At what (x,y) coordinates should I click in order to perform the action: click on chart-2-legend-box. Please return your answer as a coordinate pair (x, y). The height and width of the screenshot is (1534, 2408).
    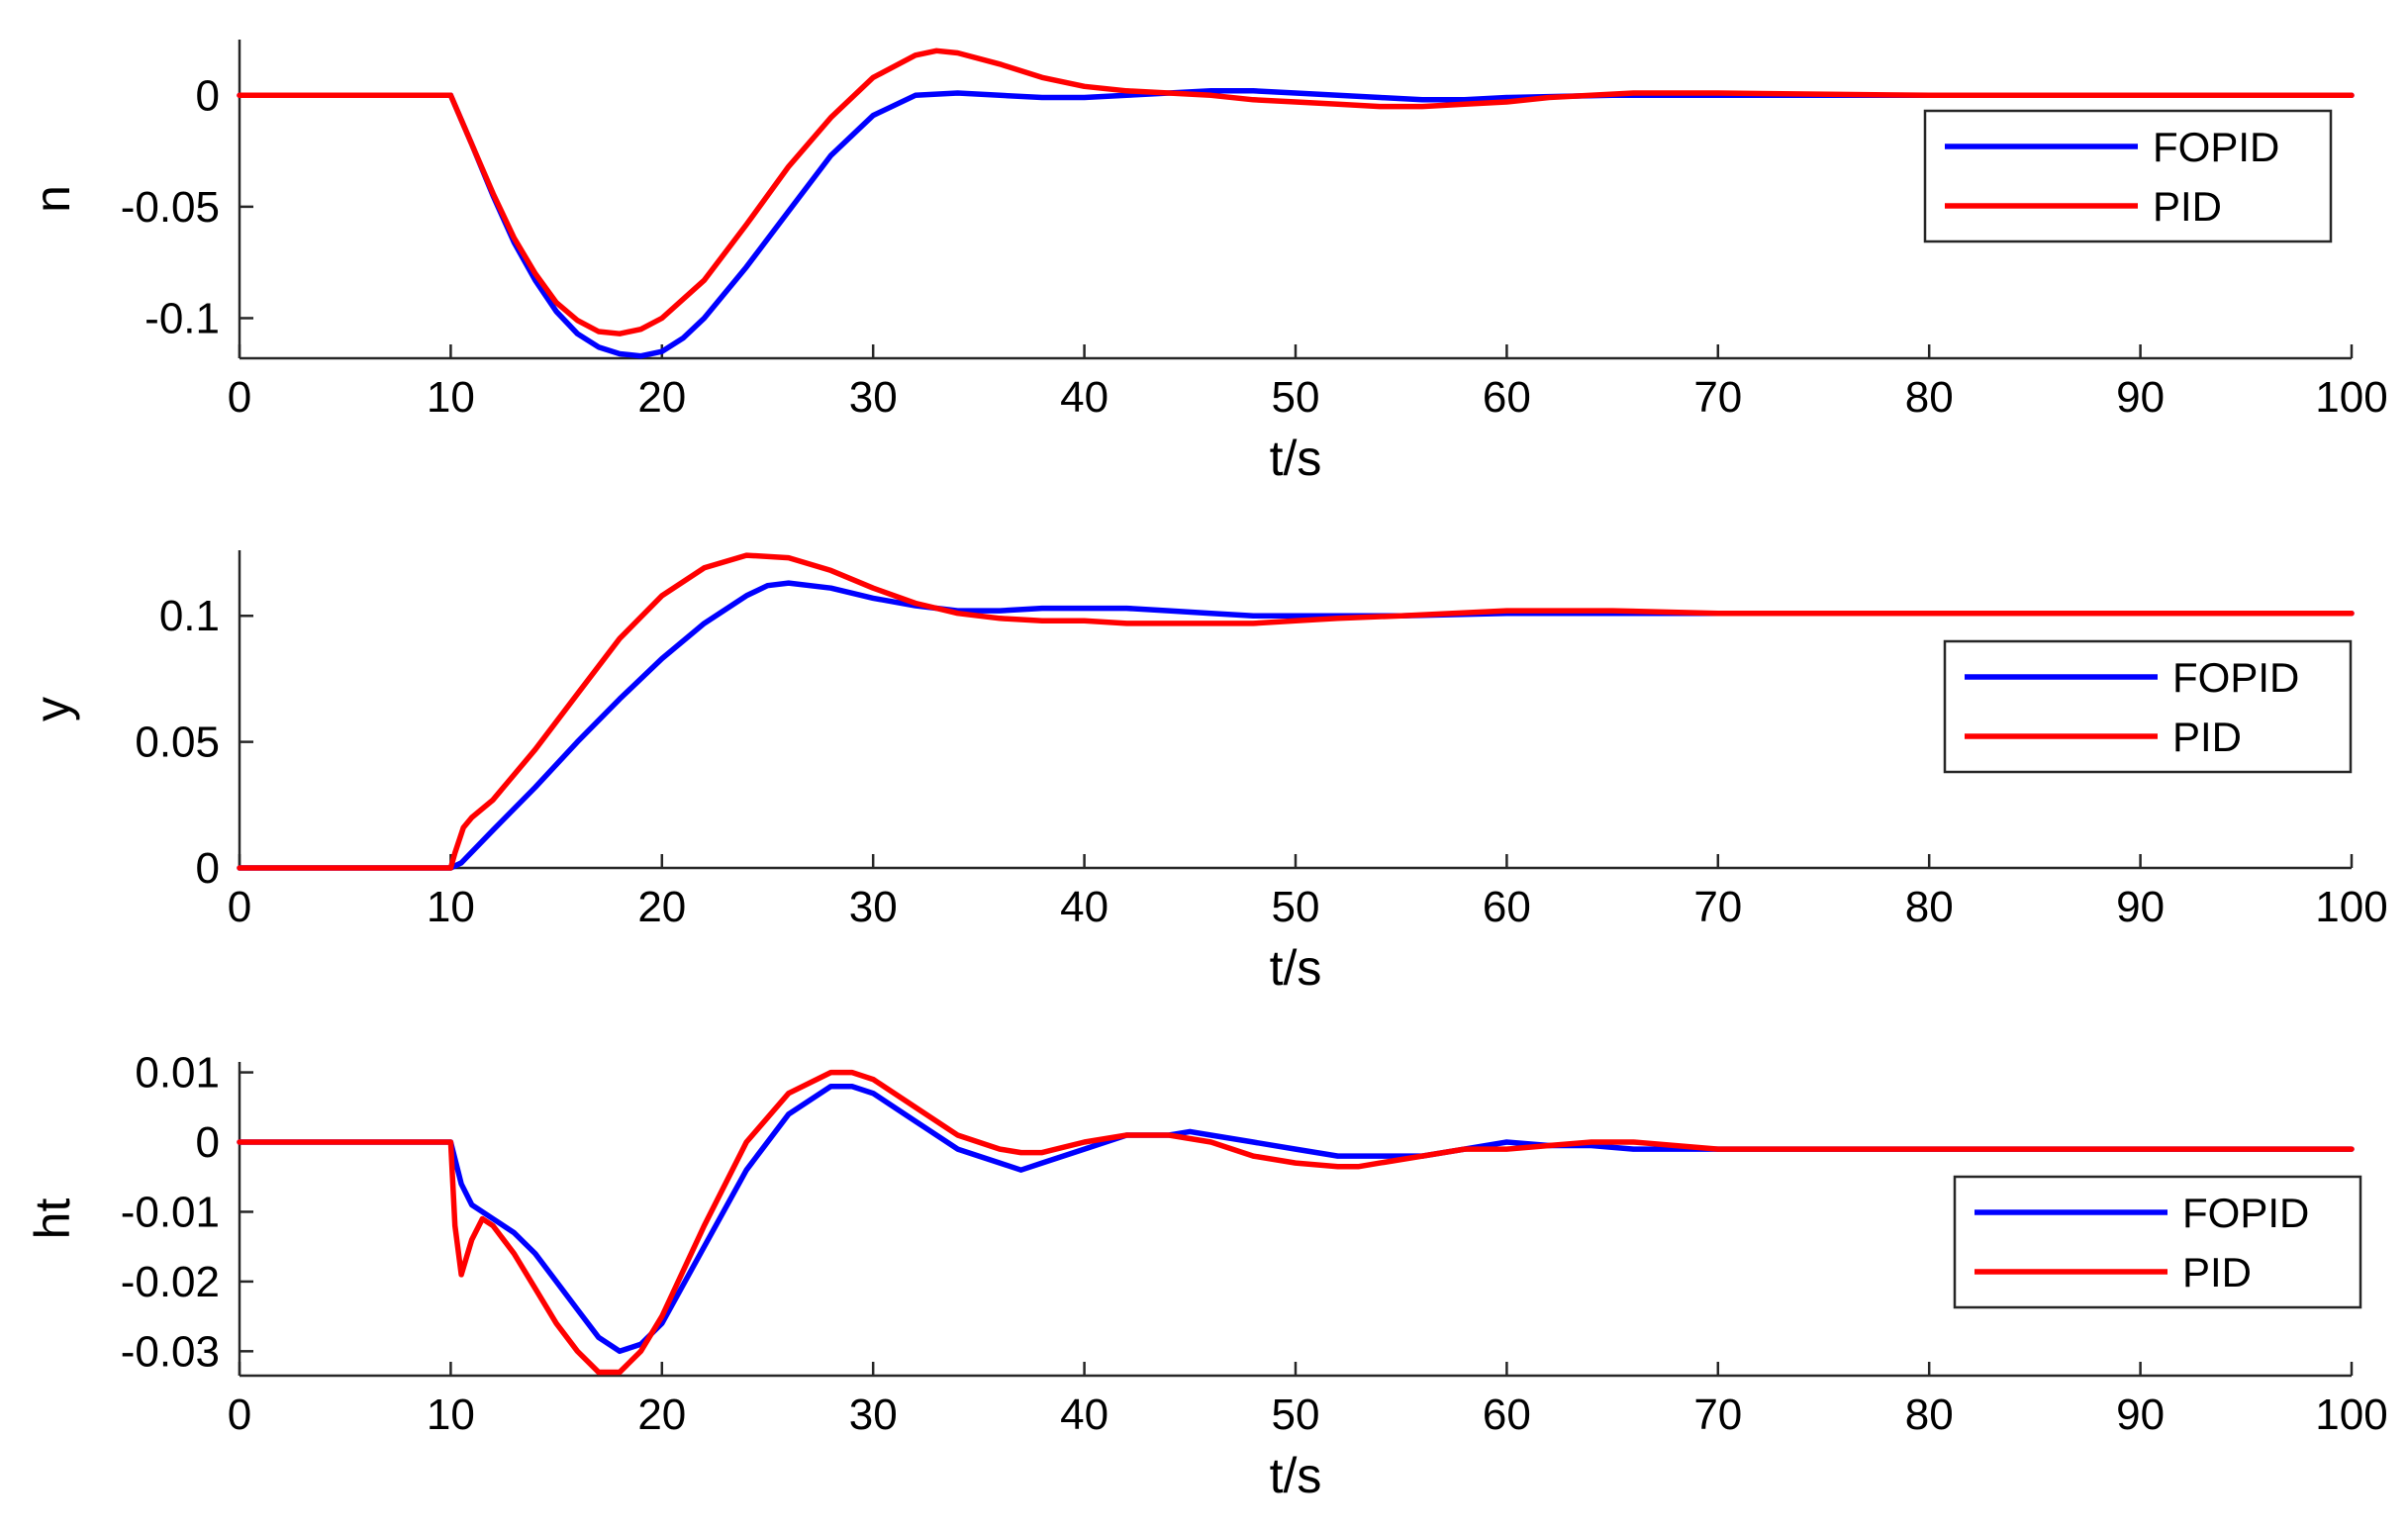
    Looking at the image, I should click on (2148, 706).